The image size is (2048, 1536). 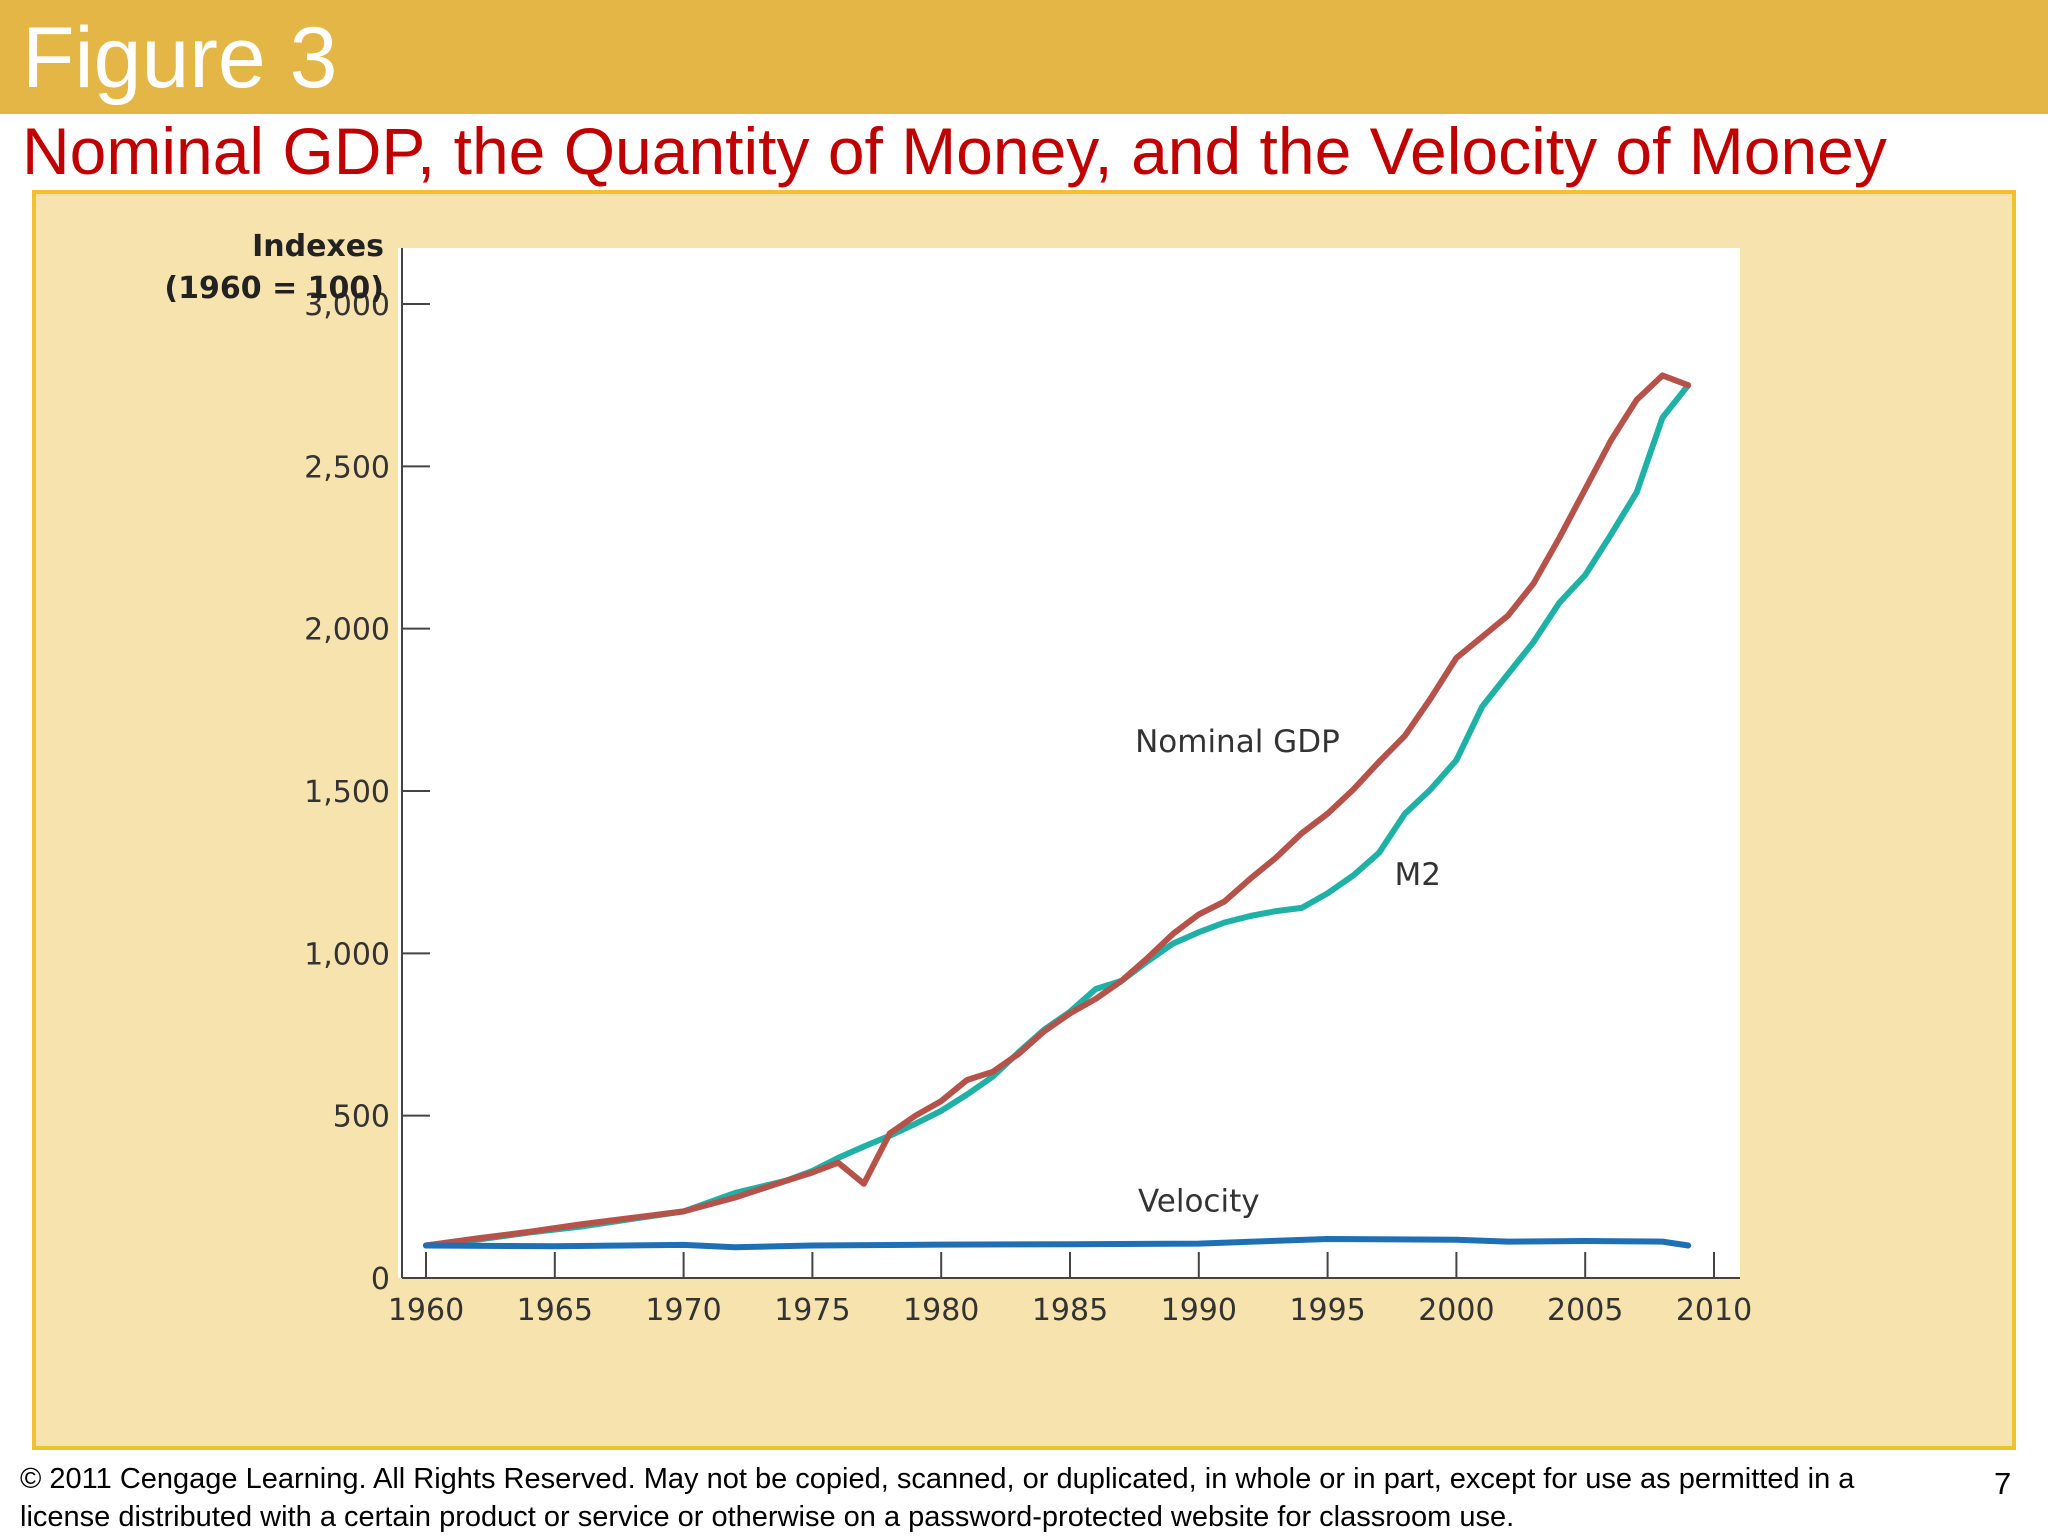 What do you see at coordinates (683, 1310) in the screenshot?
I see `x-tick-label: 1970` at bounding box center [683, 1310].